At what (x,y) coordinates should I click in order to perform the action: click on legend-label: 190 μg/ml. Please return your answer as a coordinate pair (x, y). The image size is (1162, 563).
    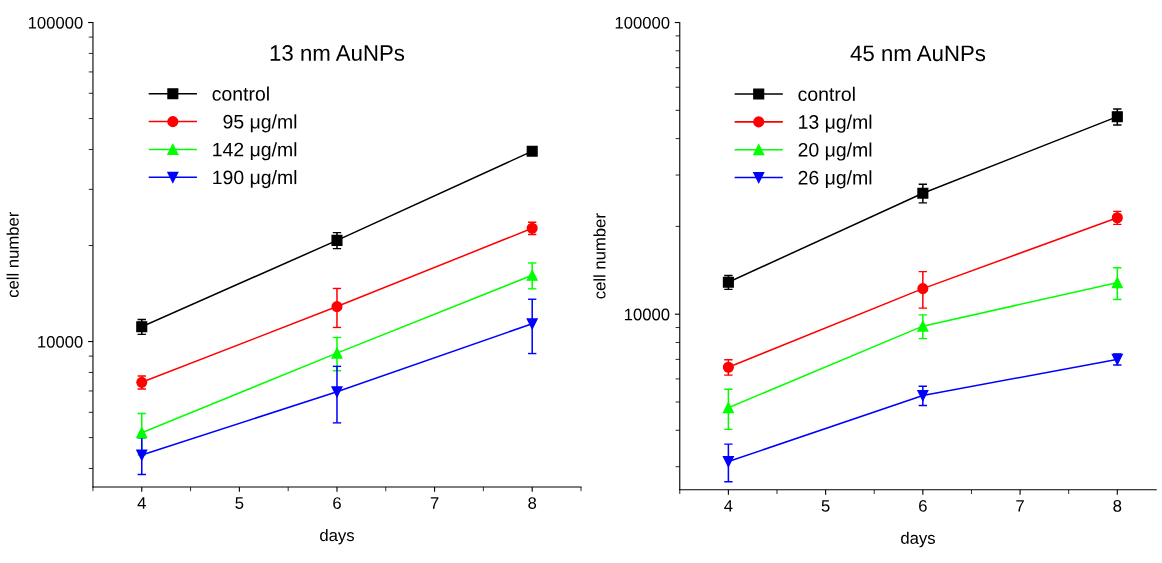
    Looking at the image, I should click on (255, 179).